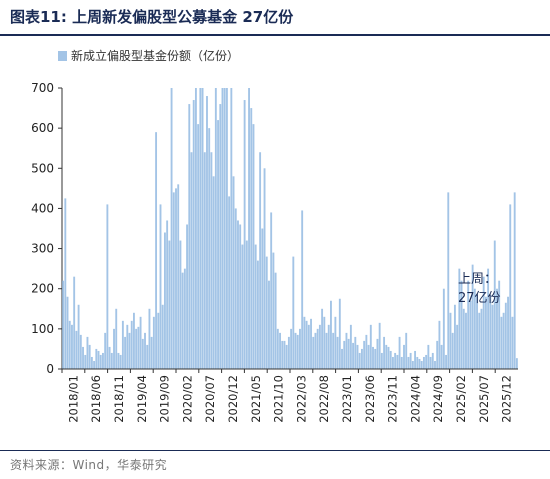 Image resolution: width=550 pixels, height=479 pixels. I want to click on chart-legend: 新成立偏股型基金份额（亿份）, so click(148, 55).